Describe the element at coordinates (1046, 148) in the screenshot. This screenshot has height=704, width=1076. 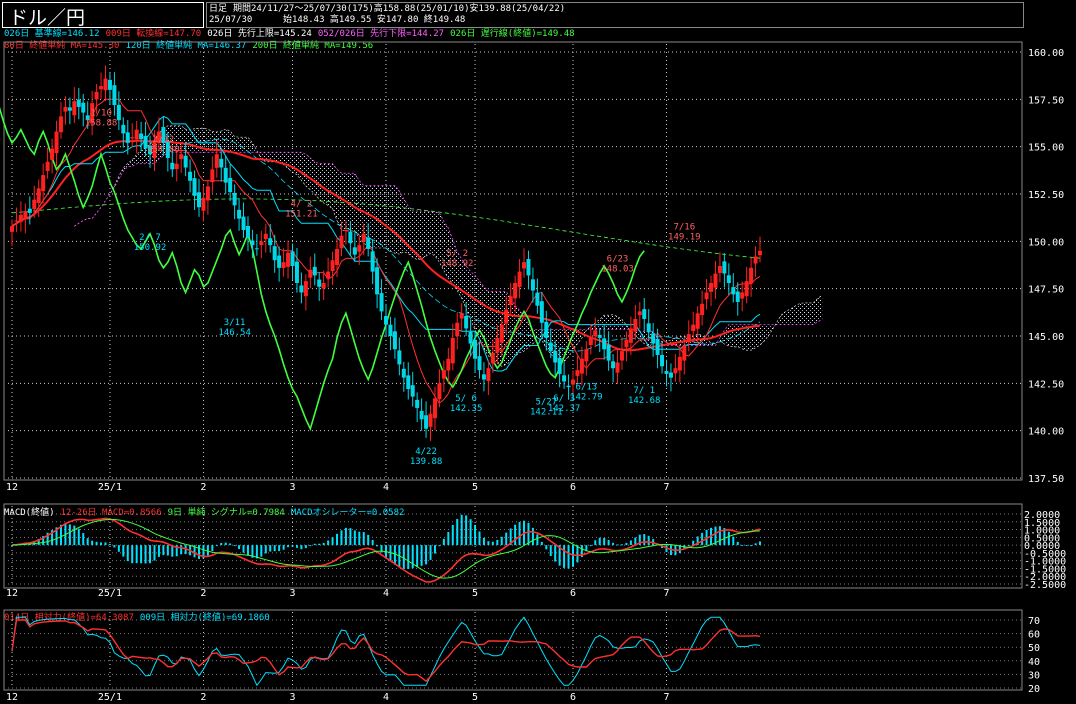
I see `y-tick-label: 155.00` at that location.